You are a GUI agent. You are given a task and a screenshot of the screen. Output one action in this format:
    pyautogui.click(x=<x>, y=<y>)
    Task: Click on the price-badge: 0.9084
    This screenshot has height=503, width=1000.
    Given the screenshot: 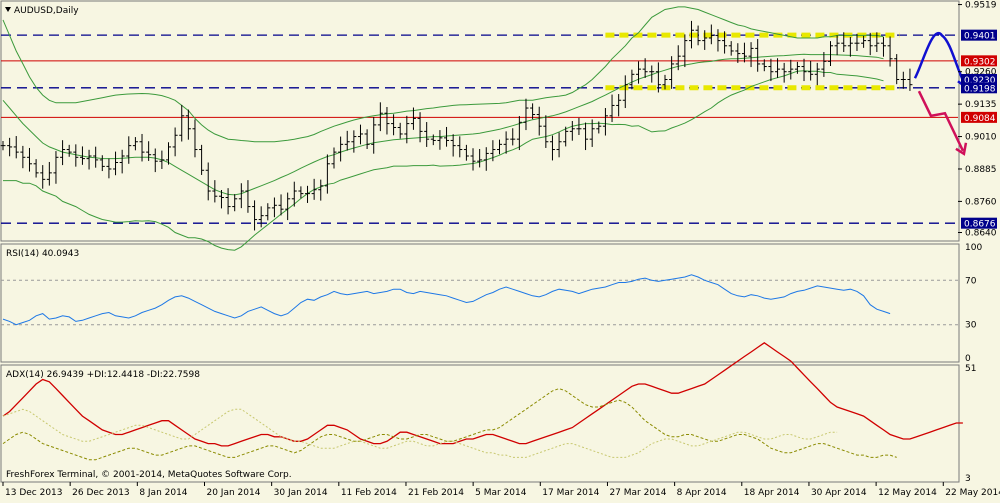 What is the action you would take?
    pyautogui.click(x=979, y=117)
    